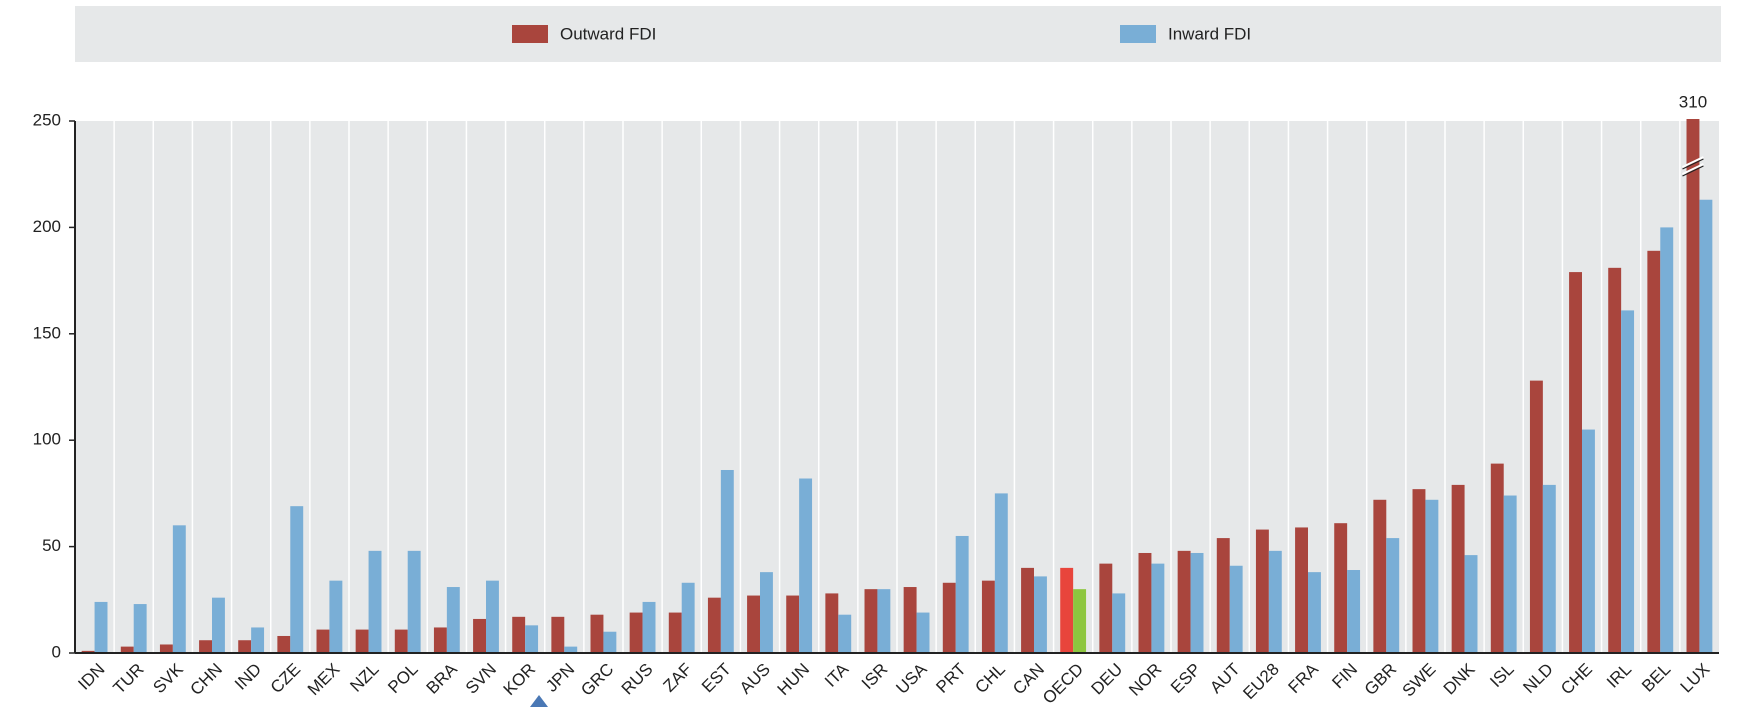 The height and width of the screenshot is (707, 1744). Describe the element at coordinates (874, 676) in the screenshot. I see `x-tick-label: ISR` at that location.